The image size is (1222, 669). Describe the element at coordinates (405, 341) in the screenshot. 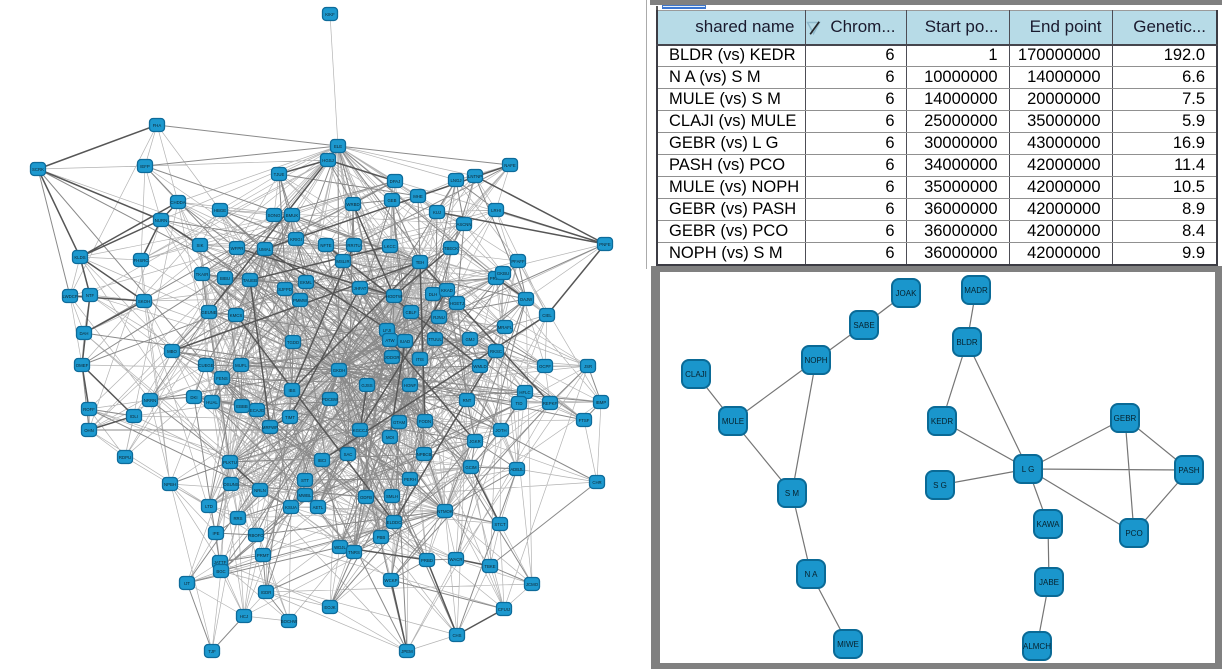

I see `svg-text: IUAD` at that location.